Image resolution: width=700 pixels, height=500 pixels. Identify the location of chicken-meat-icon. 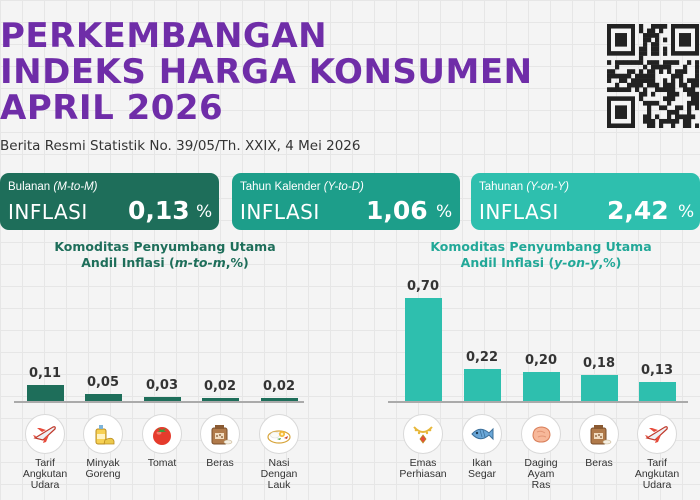
(541, 434).